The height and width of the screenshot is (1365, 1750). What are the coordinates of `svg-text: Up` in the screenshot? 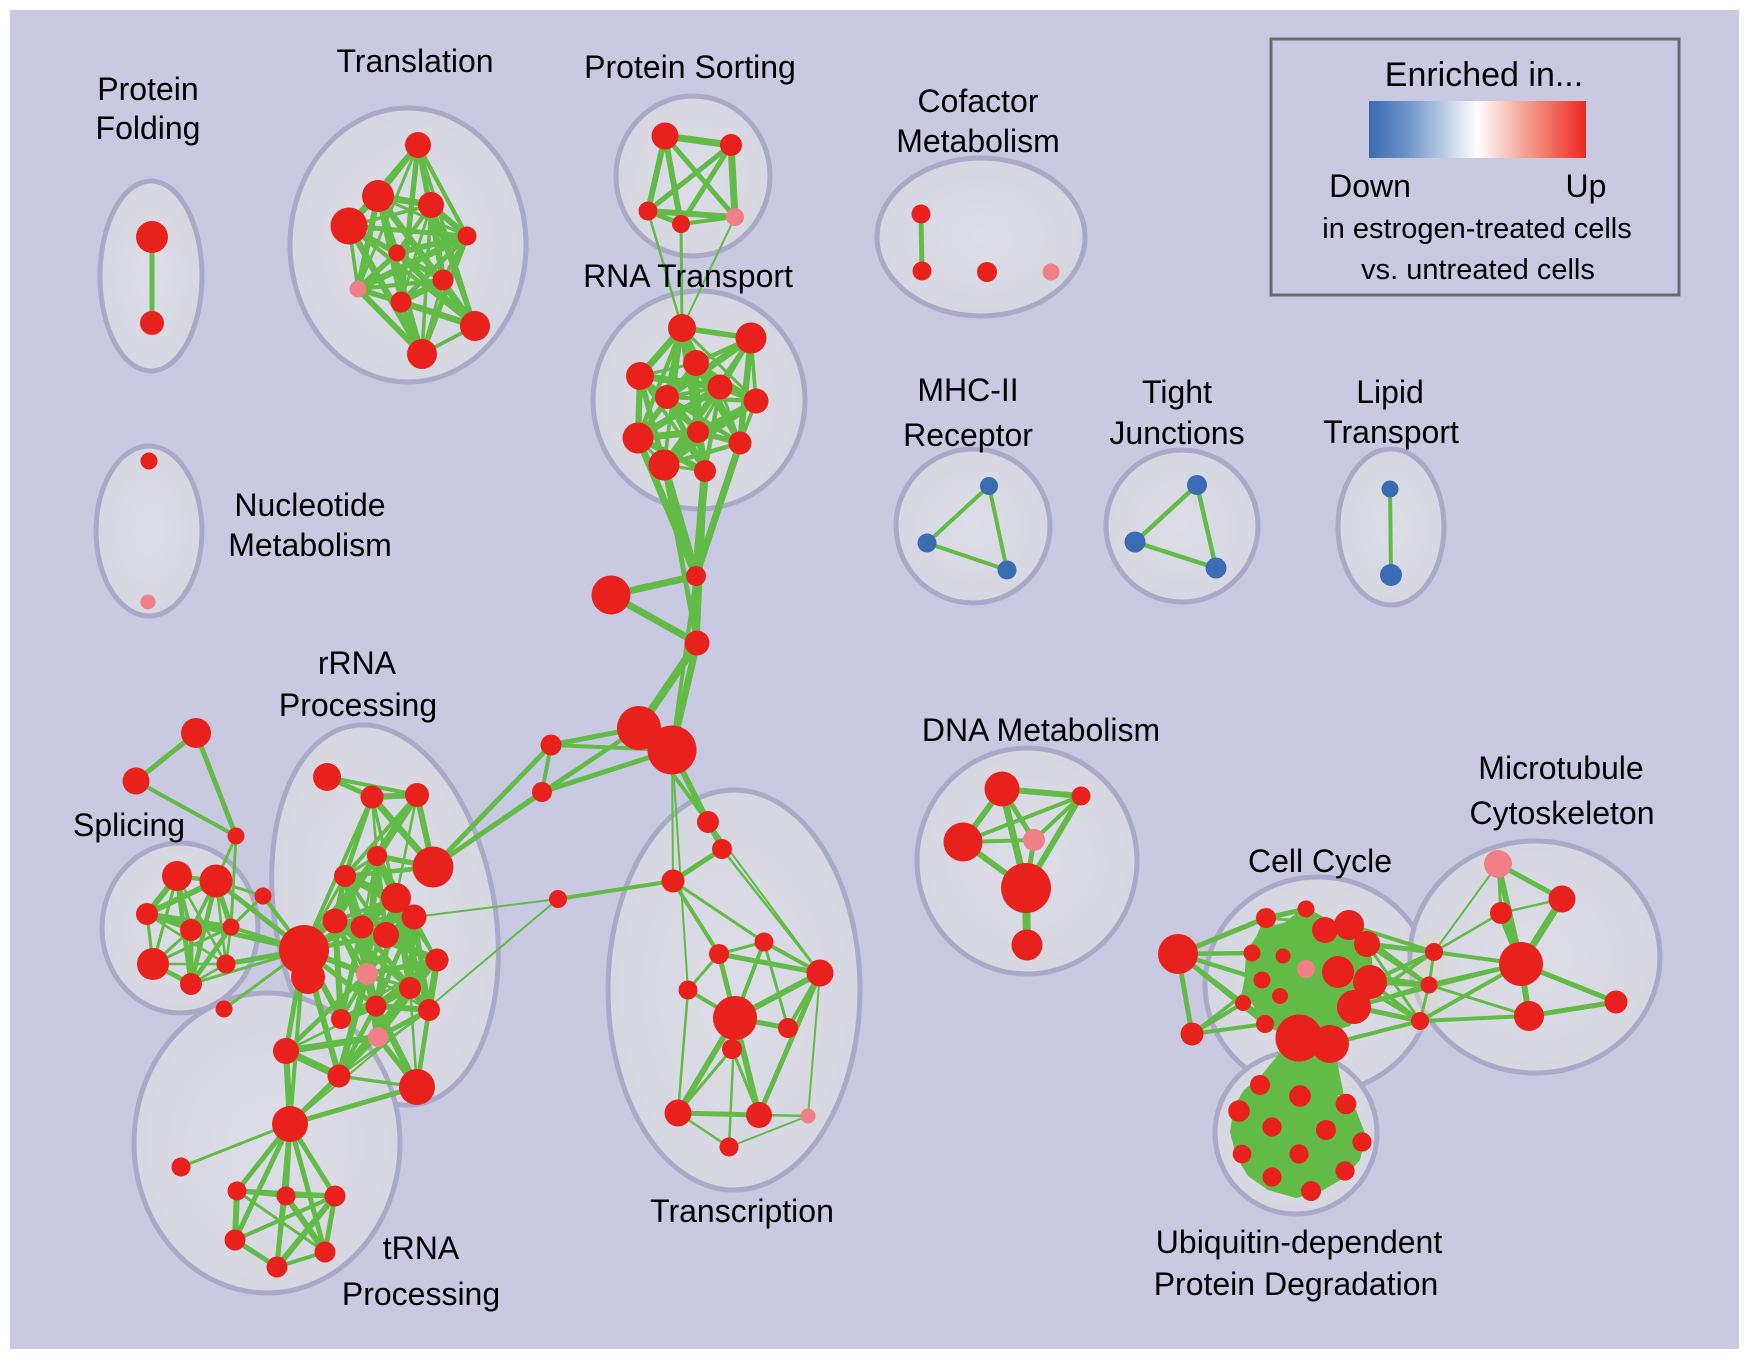 It's located at (1586, 186).